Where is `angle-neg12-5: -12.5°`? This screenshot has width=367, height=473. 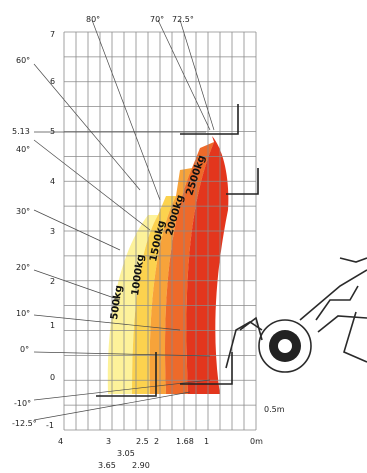 angle-neg12-5: -12.5° is located at coordinates (24, 423).